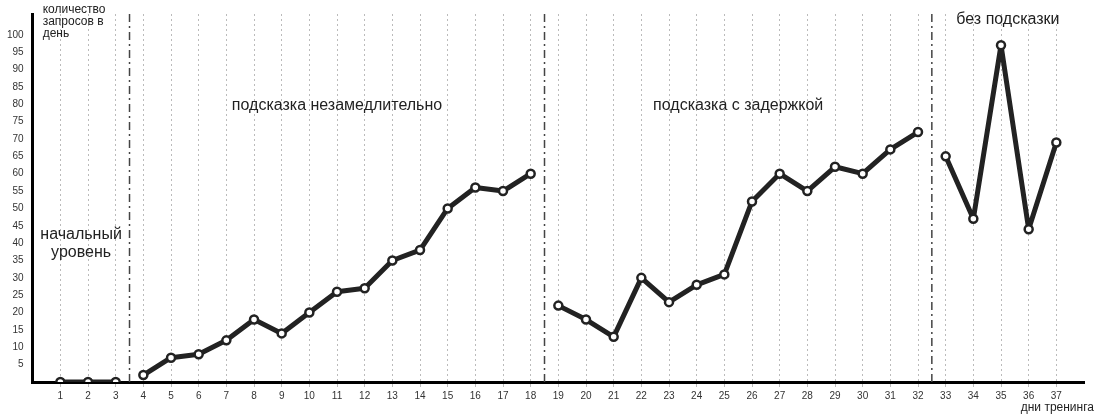  What do you see at coordinates (18, 86) in the screenshot?
I see `y-tick-label: 85` at bounding box center [18, 86].